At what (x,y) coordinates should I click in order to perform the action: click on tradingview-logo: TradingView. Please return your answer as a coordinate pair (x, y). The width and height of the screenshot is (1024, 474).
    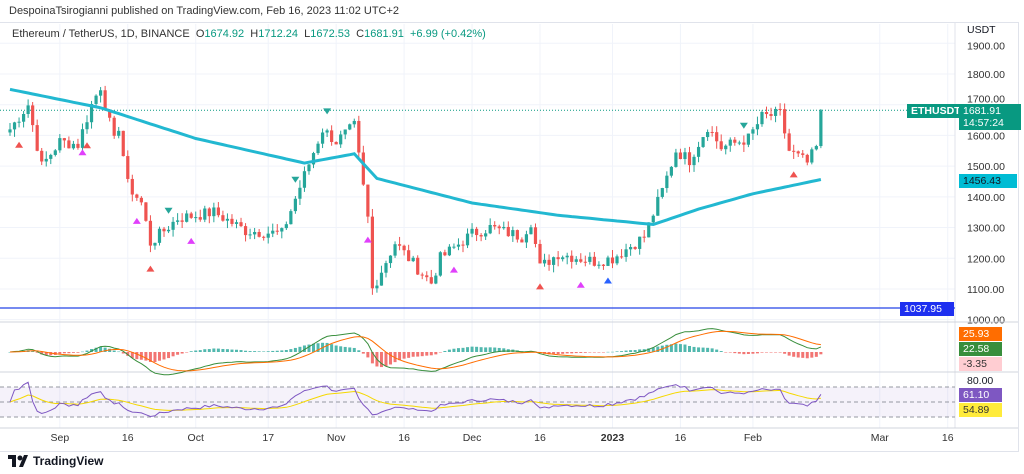
    Looking at the image, I should click on (55, 461).